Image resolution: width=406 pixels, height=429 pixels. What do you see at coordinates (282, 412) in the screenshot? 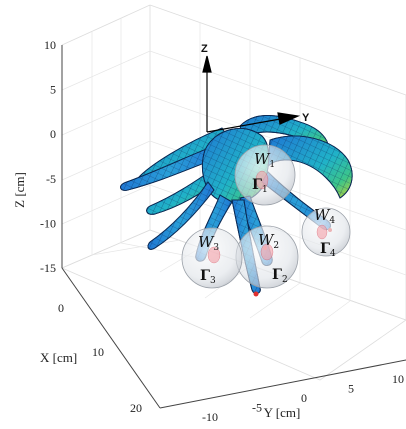
I see `y-axis-label: Y [cm]` at bounding box center [282, 412].